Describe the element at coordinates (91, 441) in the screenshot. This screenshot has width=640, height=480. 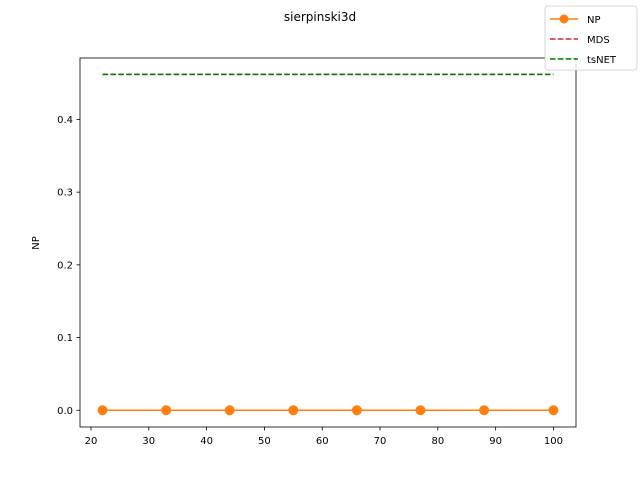
I see `x-tick-label: 20` at that location.